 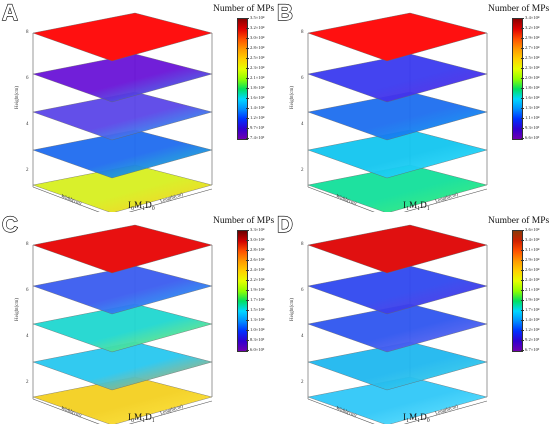 What do you see at coordinates (532, 117) in the screenshot?
I see `colorbar-tick-label: 1.1×10⁴` at bounding box center [532, 117].